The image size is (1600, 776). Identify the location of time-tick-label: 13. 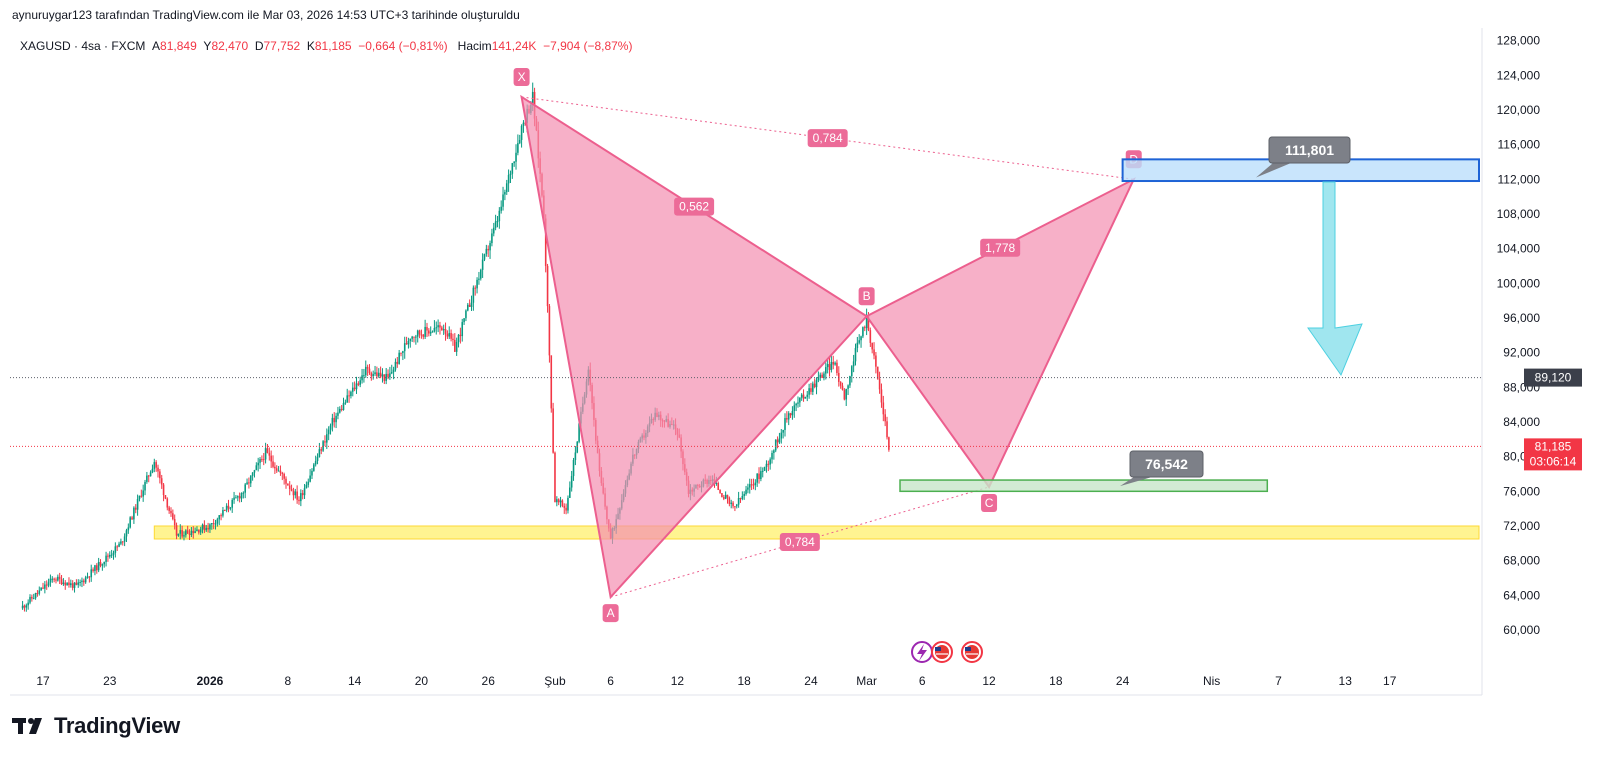
(1346, 681).